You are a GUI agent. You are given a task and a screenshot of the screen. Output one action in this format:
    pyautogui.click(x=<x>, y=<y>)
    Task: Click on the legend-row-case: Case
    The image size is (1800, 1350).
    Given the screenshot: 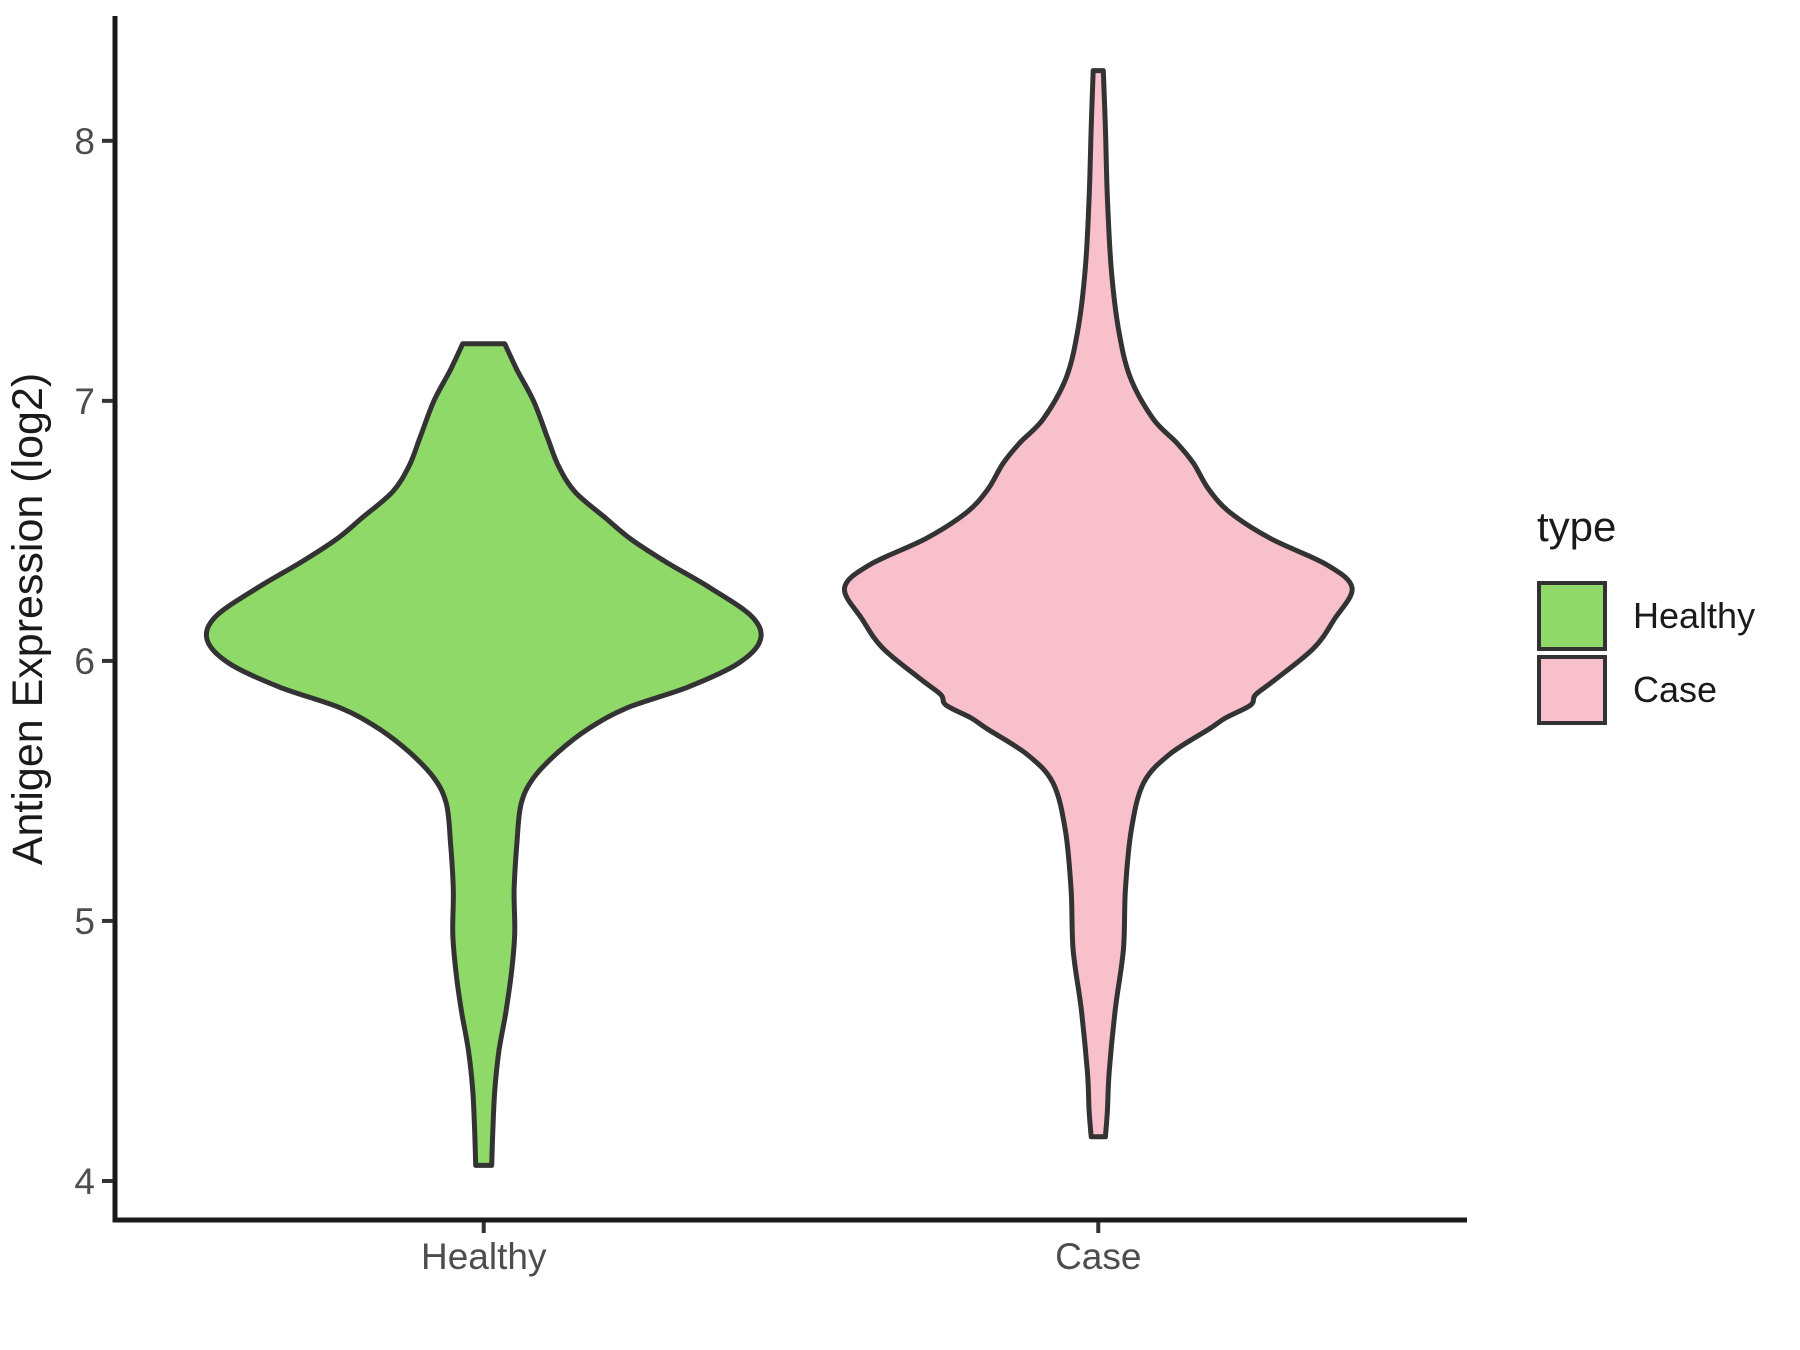 What is the action you would take?
    pyautogui.click(x=1646, y=690)
    